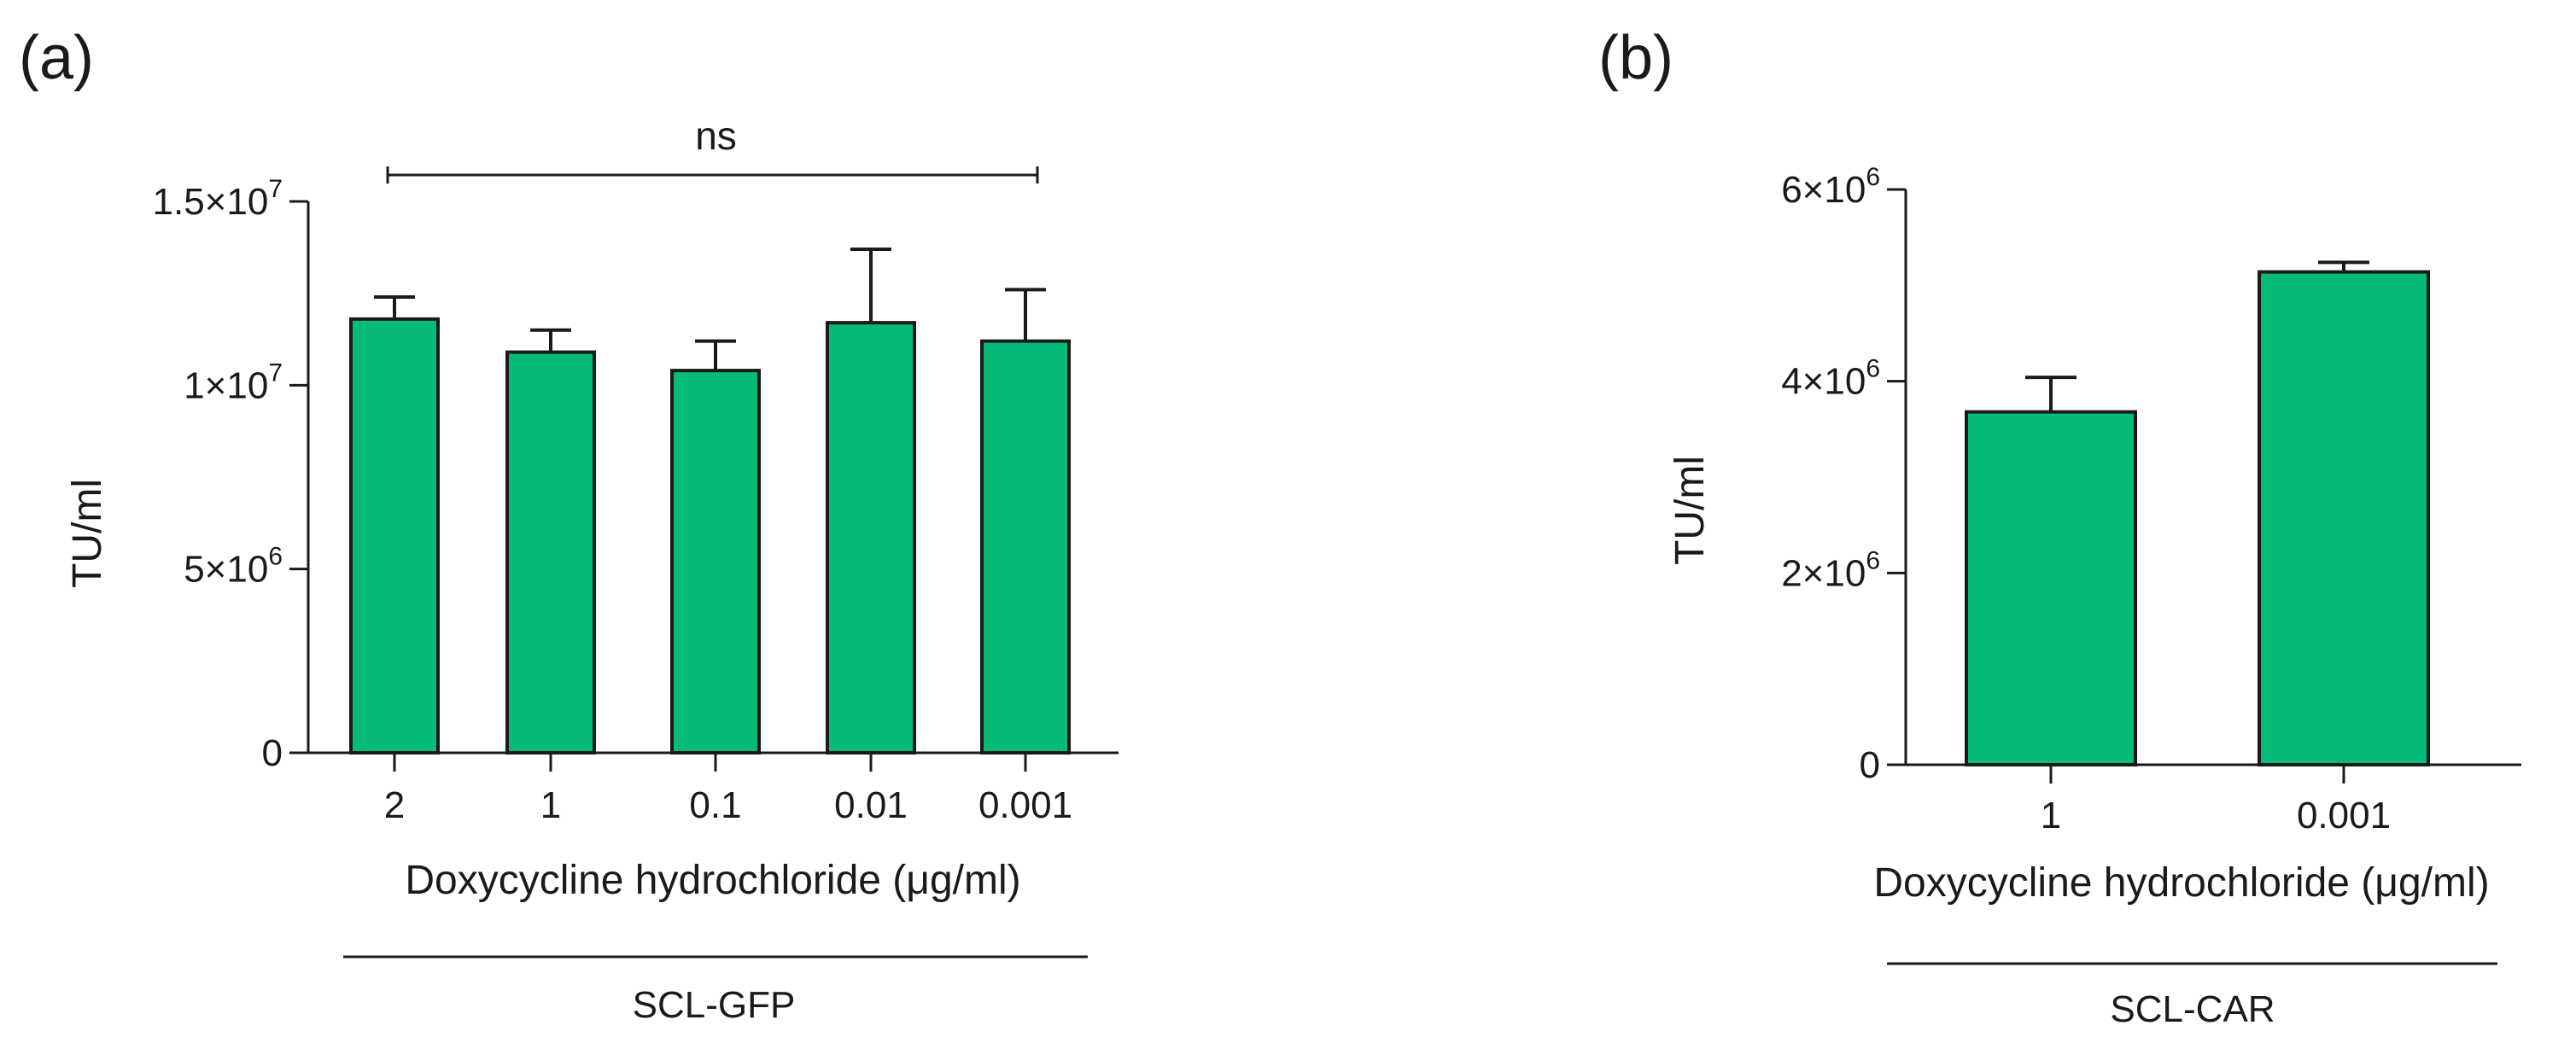 The height and width of the screenshot is (1043, 2576). What do you see at coordinates (2192, 1009) in the screenshot?
I see `panel-b-group-label: SCL-CAR` at bounding box center [2192, 1009].